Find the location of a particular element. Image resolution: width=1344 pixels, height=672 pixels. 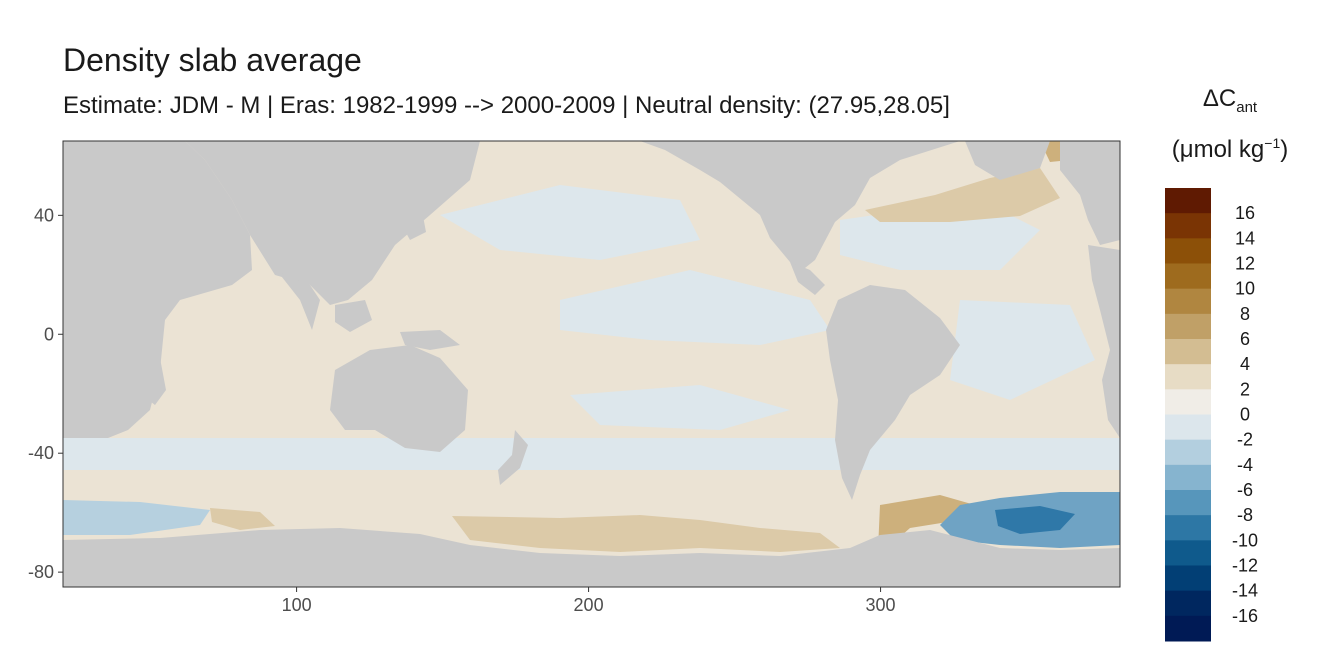

south-pacific-negative is located at coordinates (680, 407).